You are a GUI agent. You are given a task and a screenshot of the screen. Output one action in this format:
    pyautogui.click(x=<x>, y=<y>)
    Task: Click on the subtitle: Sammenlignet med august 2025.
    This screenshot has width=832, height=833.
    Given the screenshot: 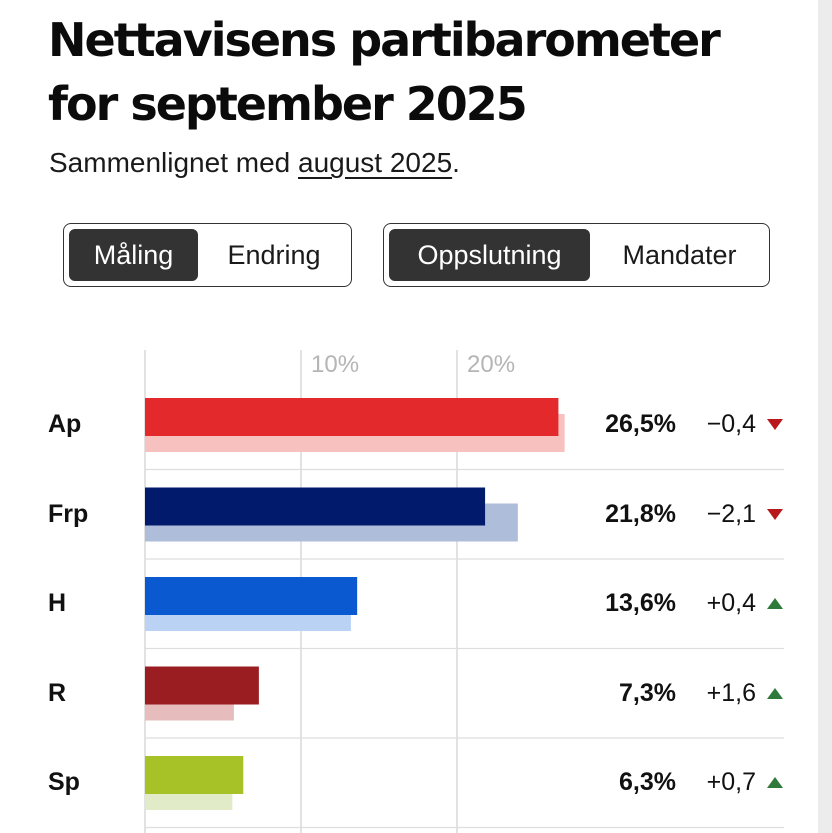 What is the action you would take?
    pyautogui.click(x=254, y=163)
    